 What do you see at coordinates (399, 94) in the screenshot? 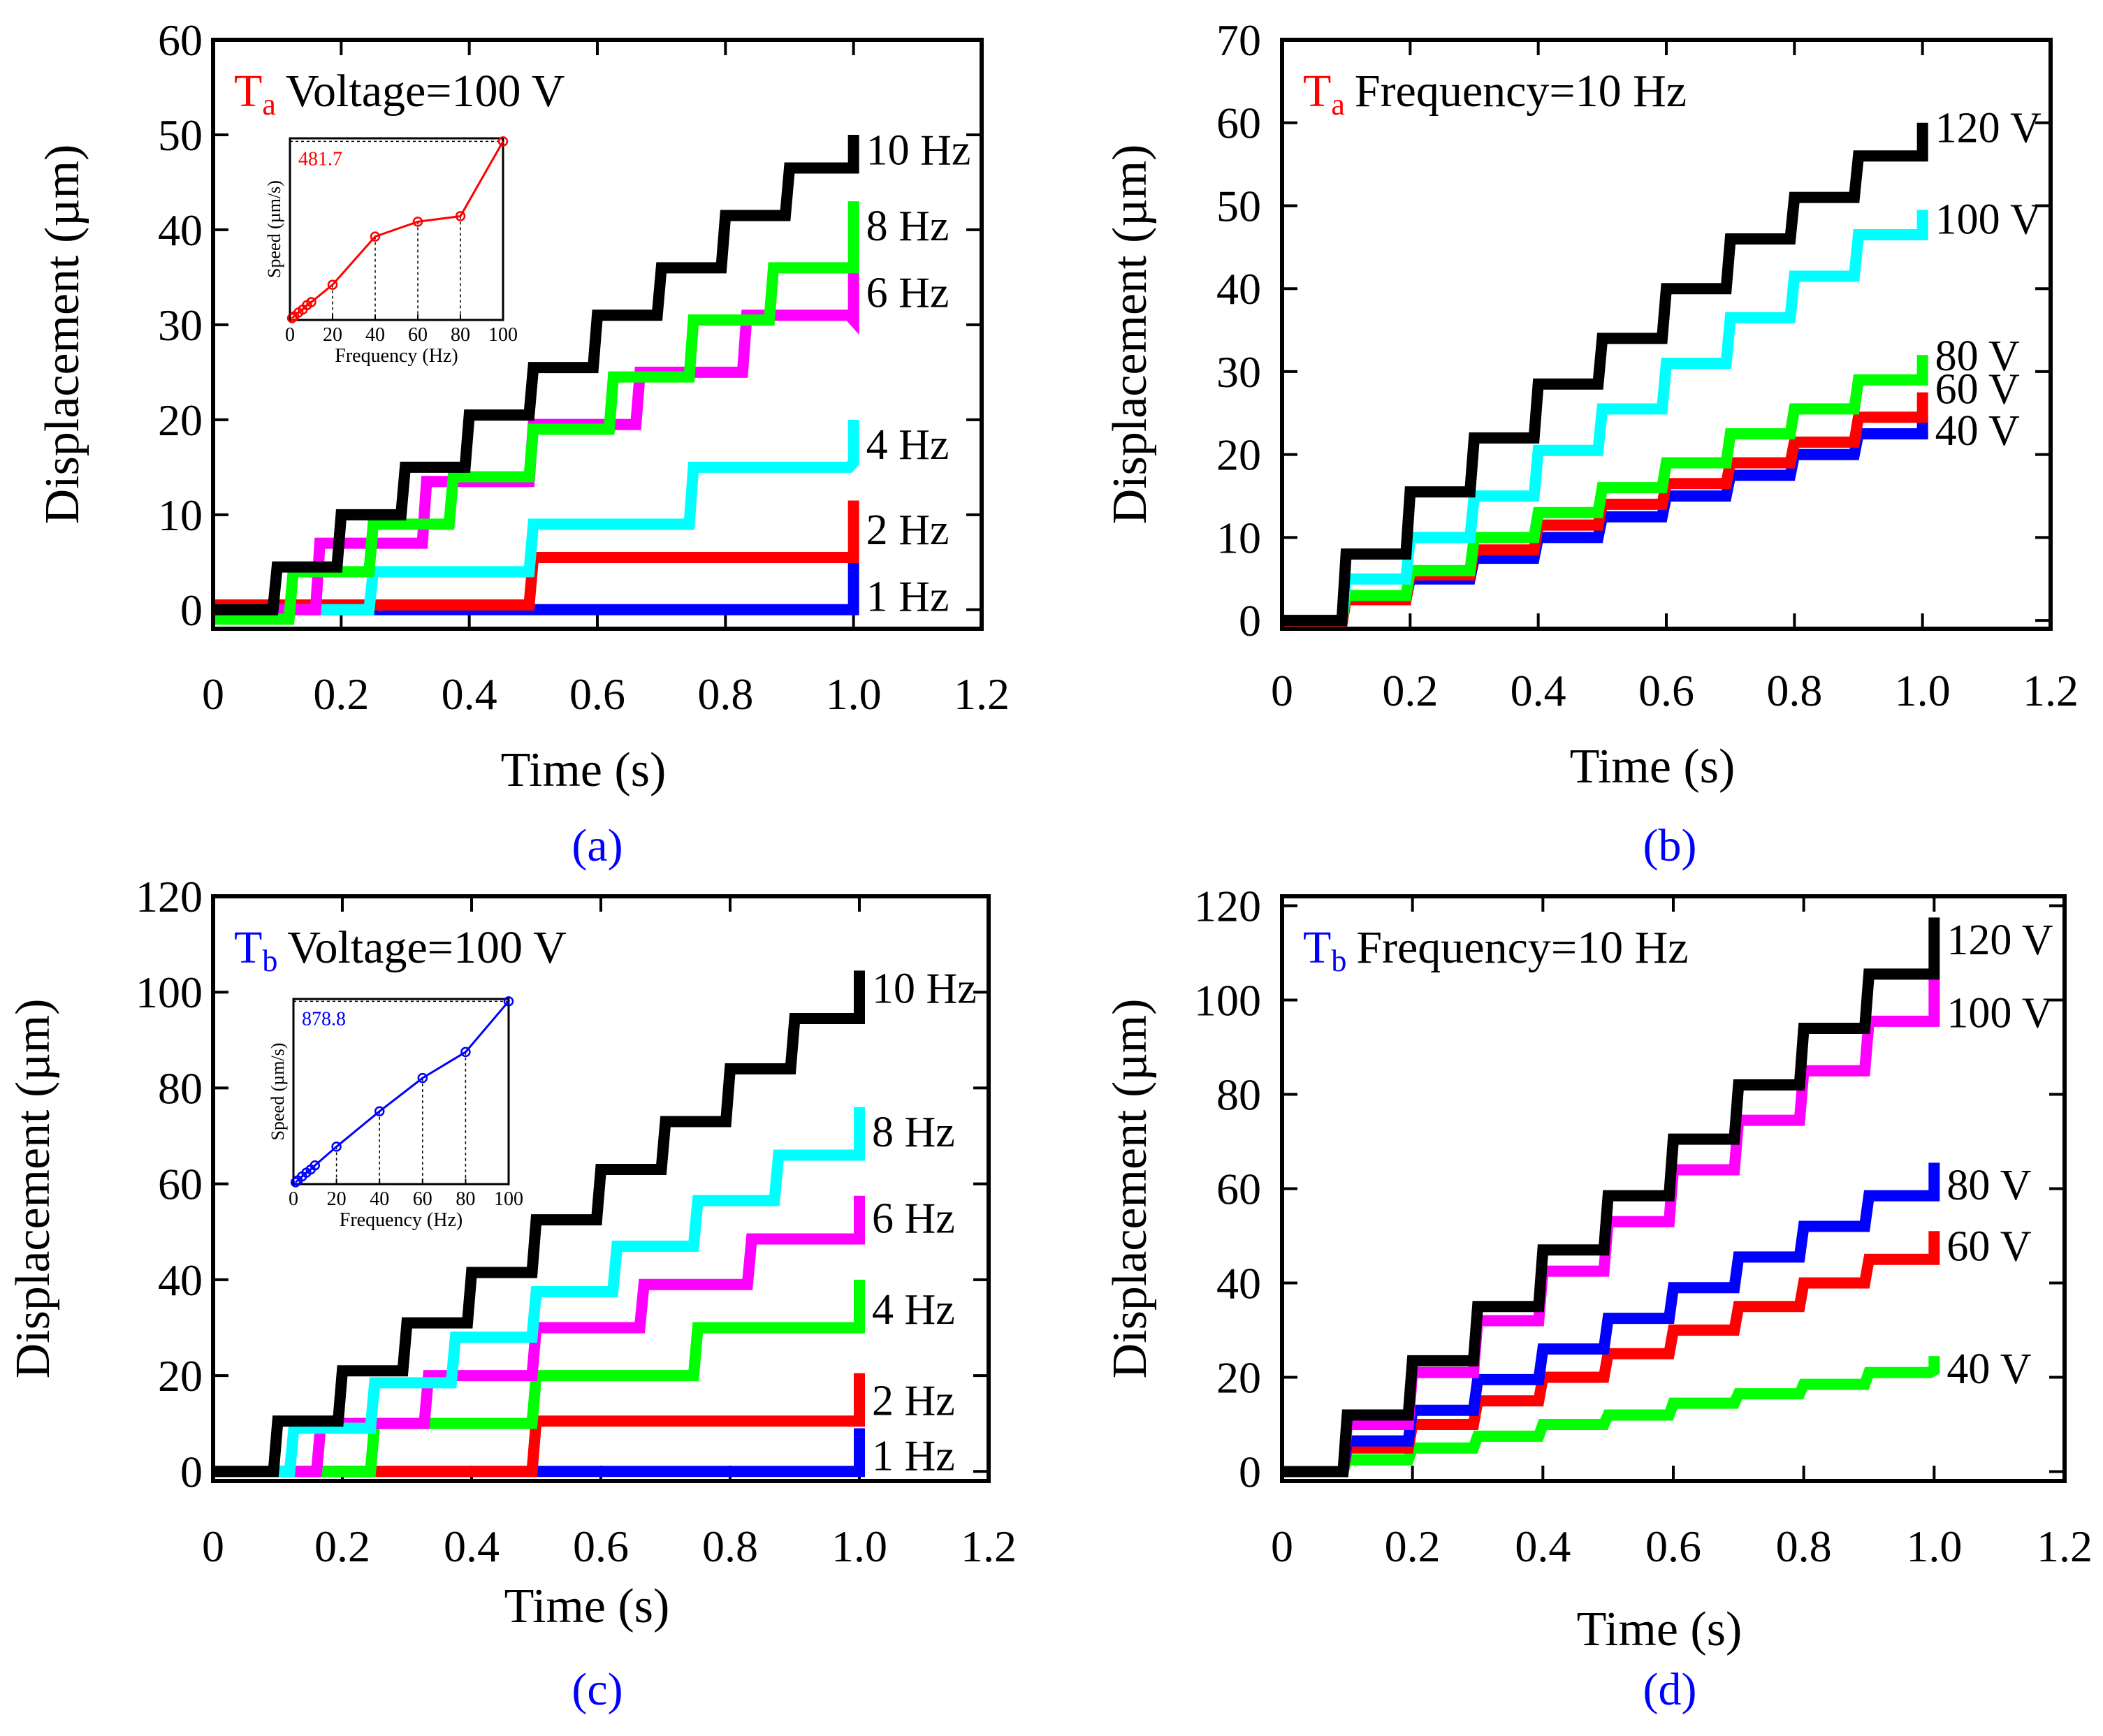
I see `panel-title: Ta Voltage=100 V` at bounding box center [399, 94].